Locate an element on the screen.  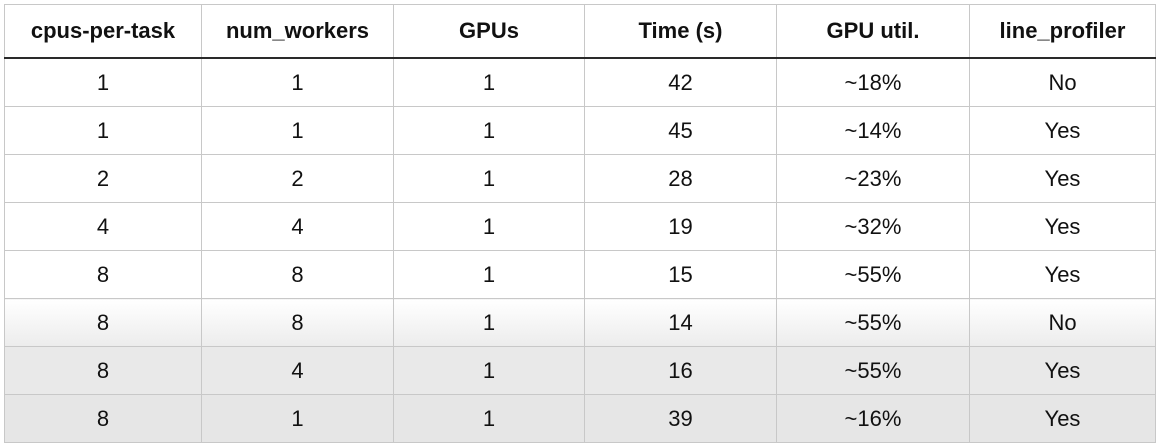
table-row: 8 8 1 14 ~55% No is located at coordinates (580, 322).